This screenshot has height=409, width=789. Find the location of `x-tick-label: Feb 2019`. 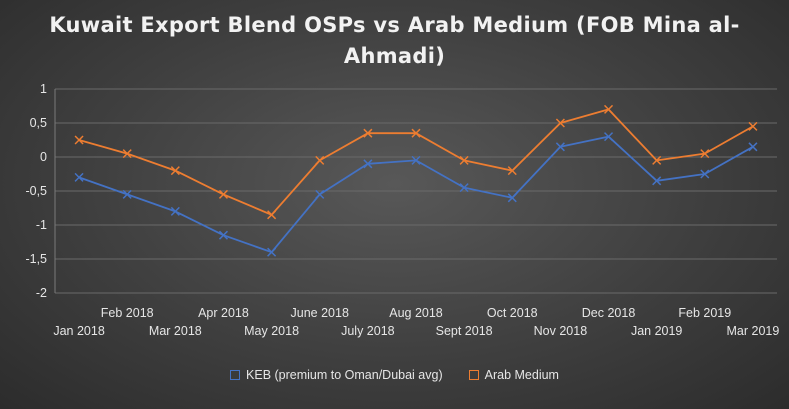

x-tick-label: Feb 2019 is located at coordinates (704, 313).